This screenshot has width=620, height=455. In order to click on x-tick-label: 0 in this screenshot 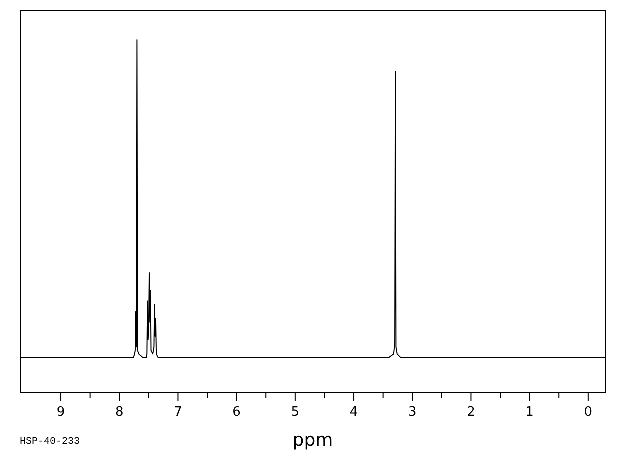, I will do `click(588, 412)`.